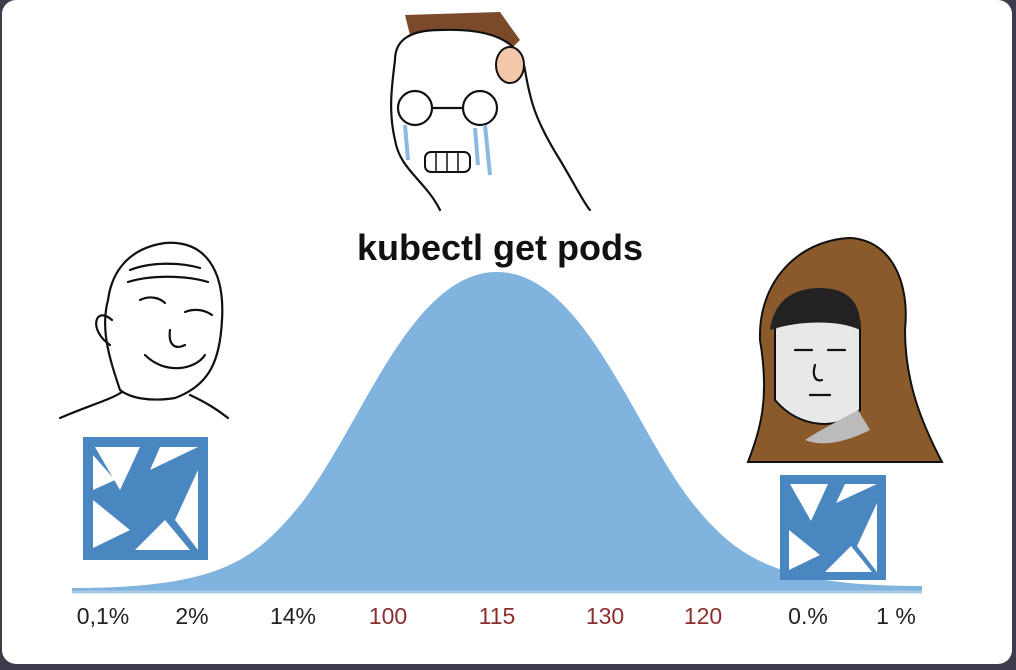 The image size is (1016, 670). Describe the element at coordinates (500, 247) in the screenshot. I see `title: kubectl get pods` at that location.